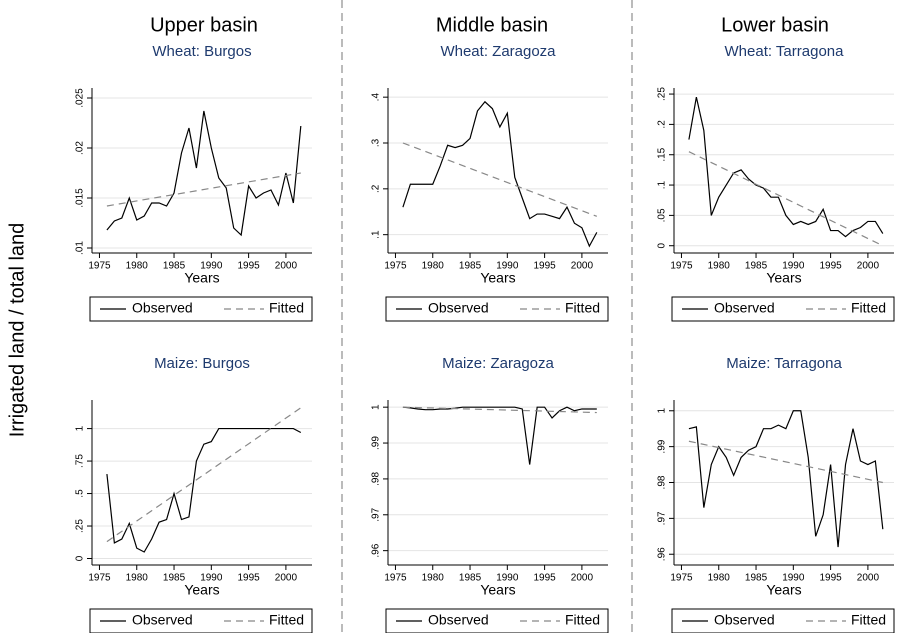  Describe the element at coordinates (498, 363) in the screenshot. I see `panel-title: Maize: Zaragoza` at that location.